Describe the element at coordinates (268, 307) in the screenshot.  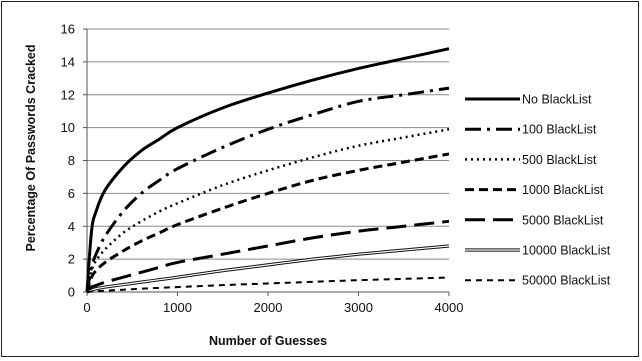
I see `x-tick-label: 2000` at that location.